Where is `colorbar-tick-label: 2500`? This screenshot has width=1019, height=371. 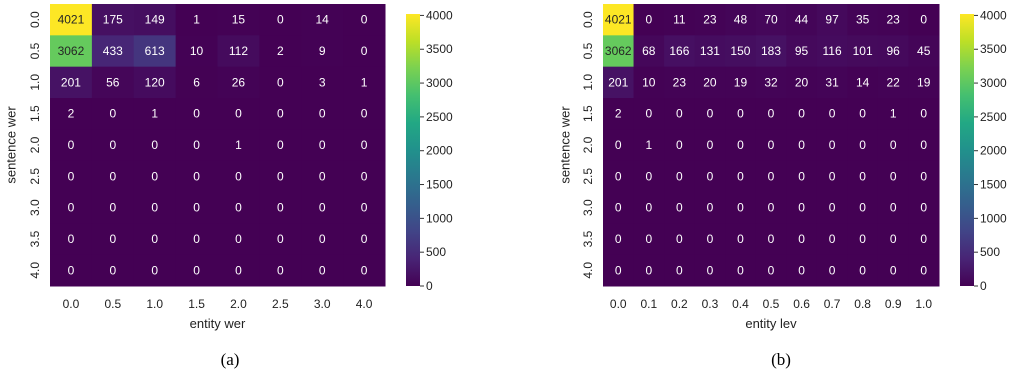 colorbar-tick-label: 2500 is located at coordinates (439, 117).